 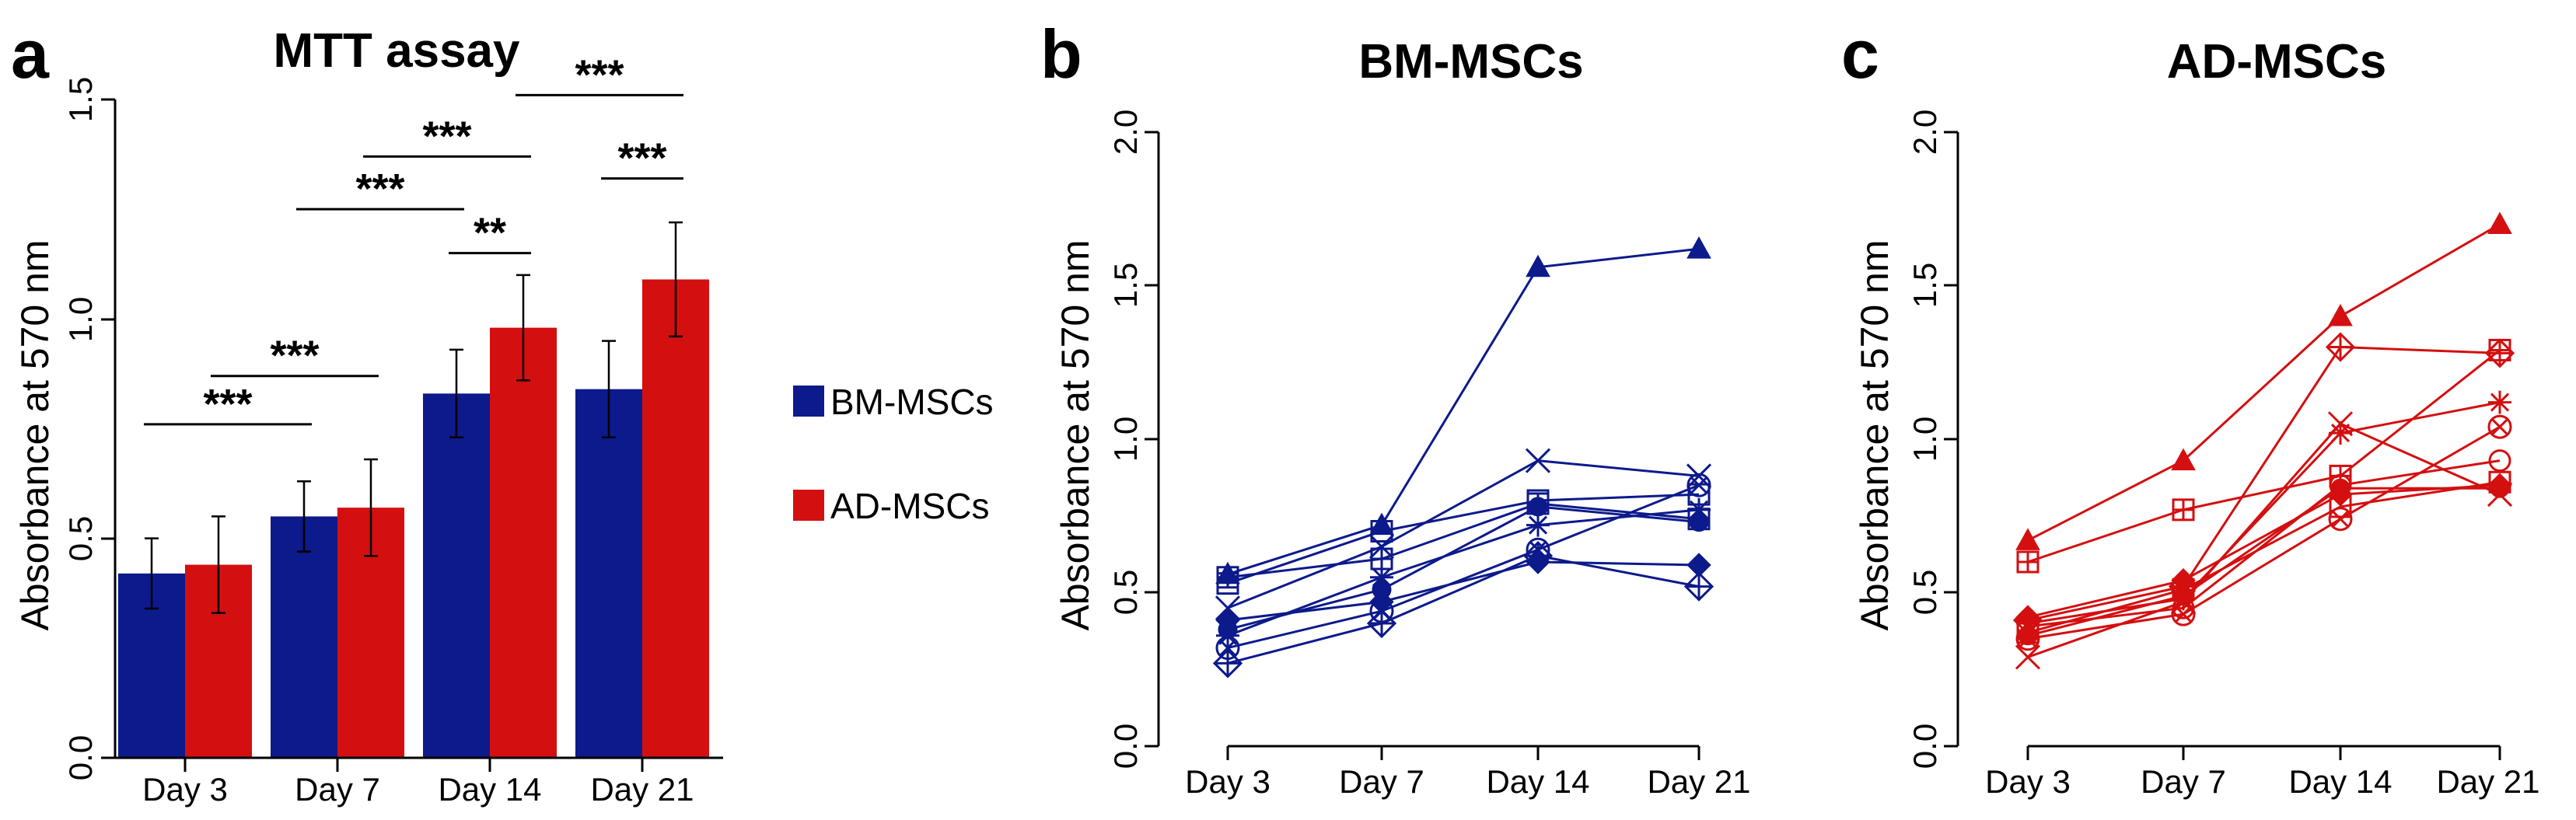 What do you see at coordinates (642, 789) in the screenshot?
I see `panel-a-x-tick-label: Day 21` at bounding box center [642, 789].